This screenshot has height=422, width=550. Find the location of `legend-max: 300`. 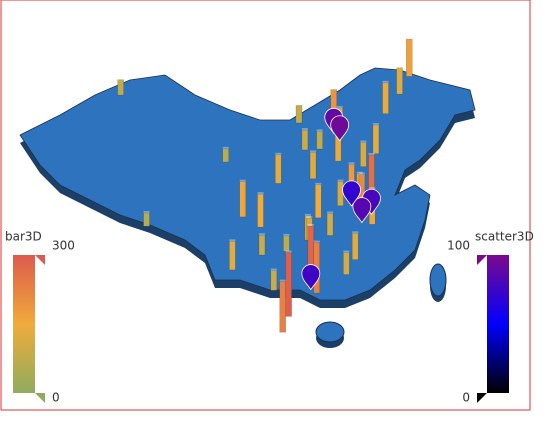

legend-max: 300 is located at coordinates (63, 246).